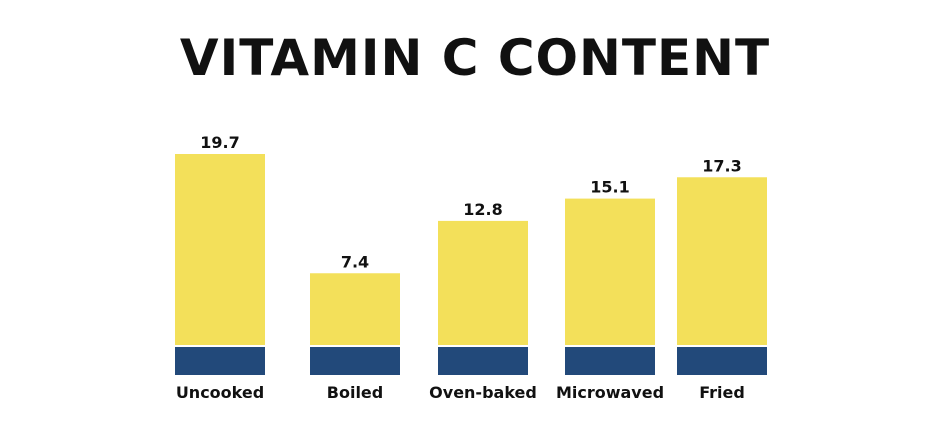 Image resolution: width=950 pixels, height=429 pixels. What do you see at coordinates (220, 361) in the screenshot?
I see `bar-base-uncooked` at bounding box center [220, 361].